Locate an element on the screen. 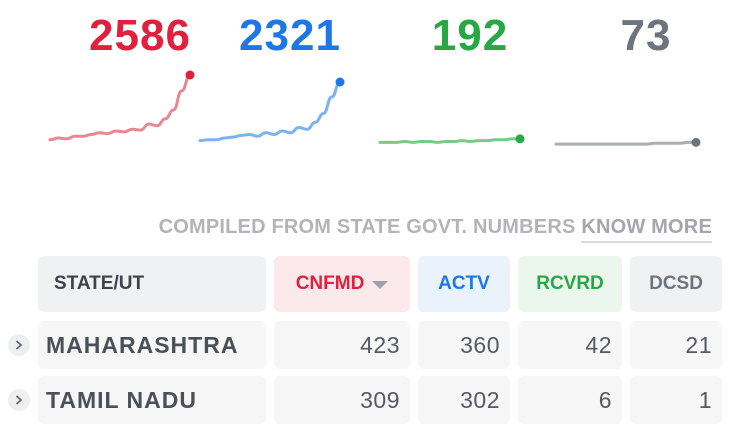  row-state-name: MAHARASHTRA is located at coordinates (152, 345).